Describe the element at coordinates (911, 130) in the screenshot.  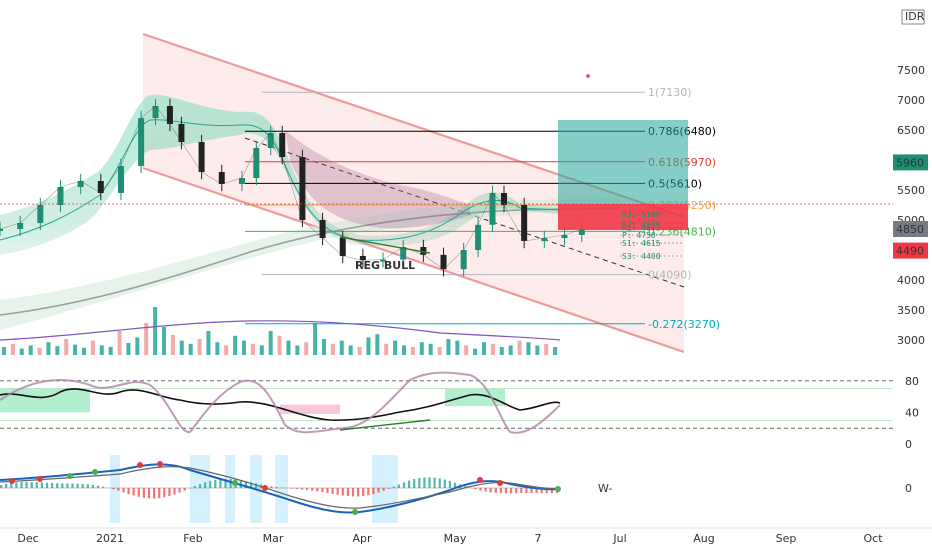
I see `price-tick-label: 6500` at that location.